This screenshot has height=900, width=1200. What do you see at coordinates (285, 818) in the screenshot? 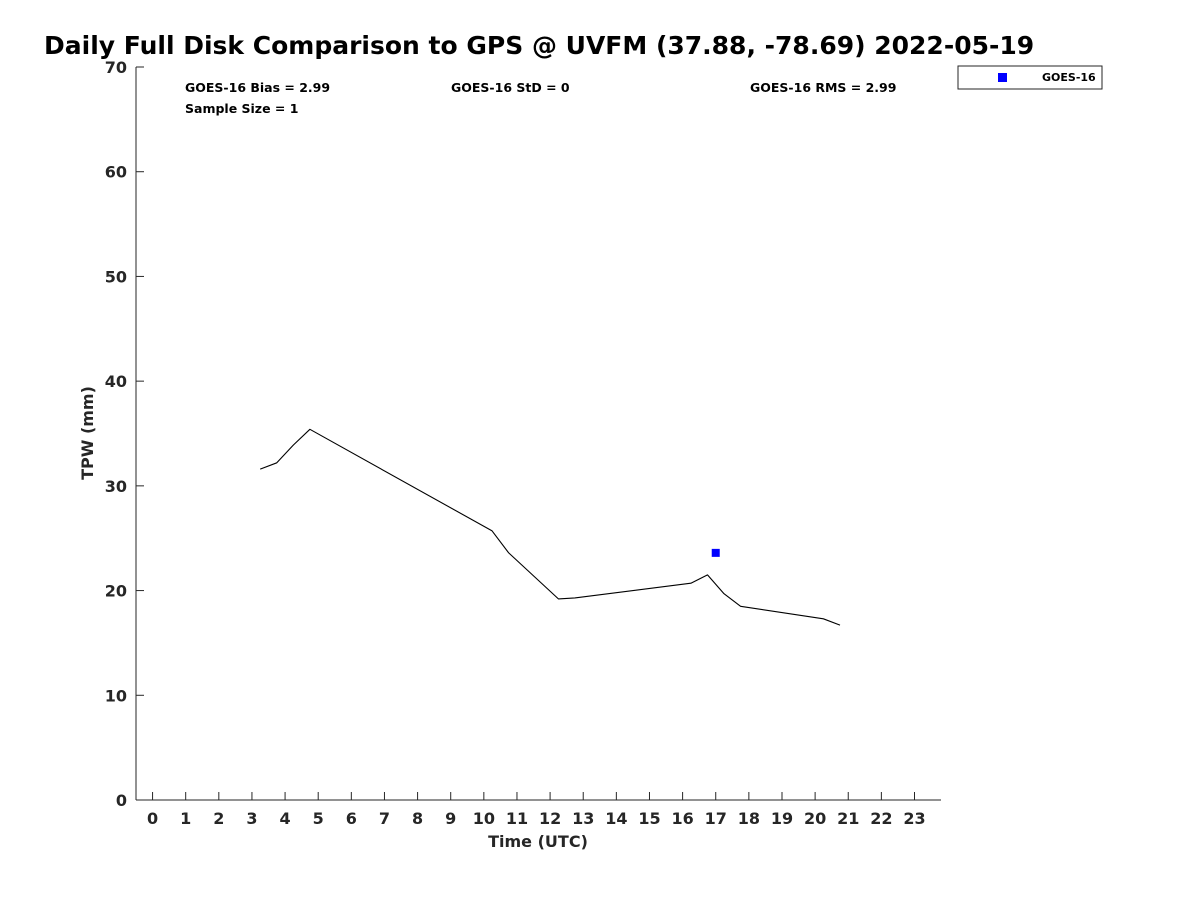
I see `x-tick-label: 4` at bounding box center [285, 818].